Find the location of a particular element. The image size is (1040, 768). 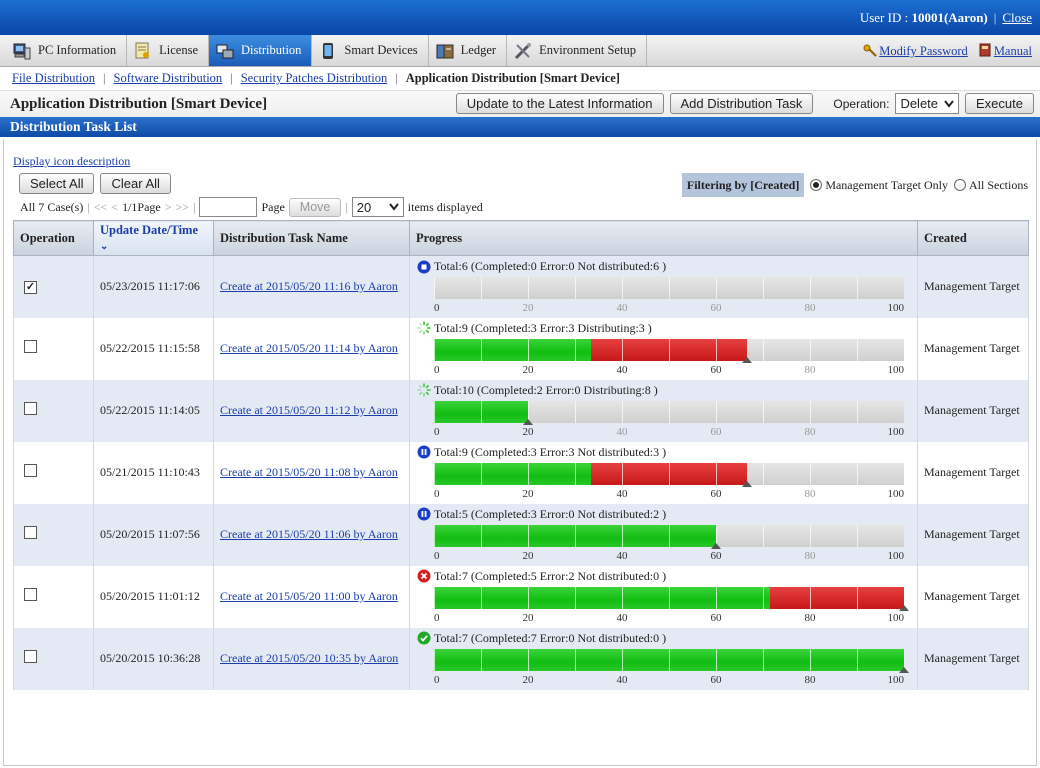

axis-tick-label: 0 is located at coordinates (437, 369).